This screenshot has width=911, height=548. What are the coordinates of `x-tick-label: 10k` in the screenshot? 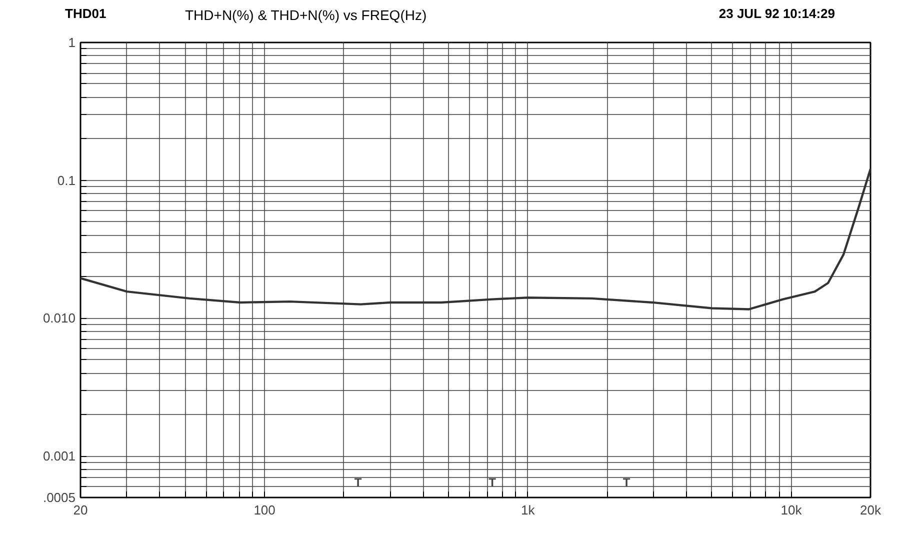 It's located at (791, 510).